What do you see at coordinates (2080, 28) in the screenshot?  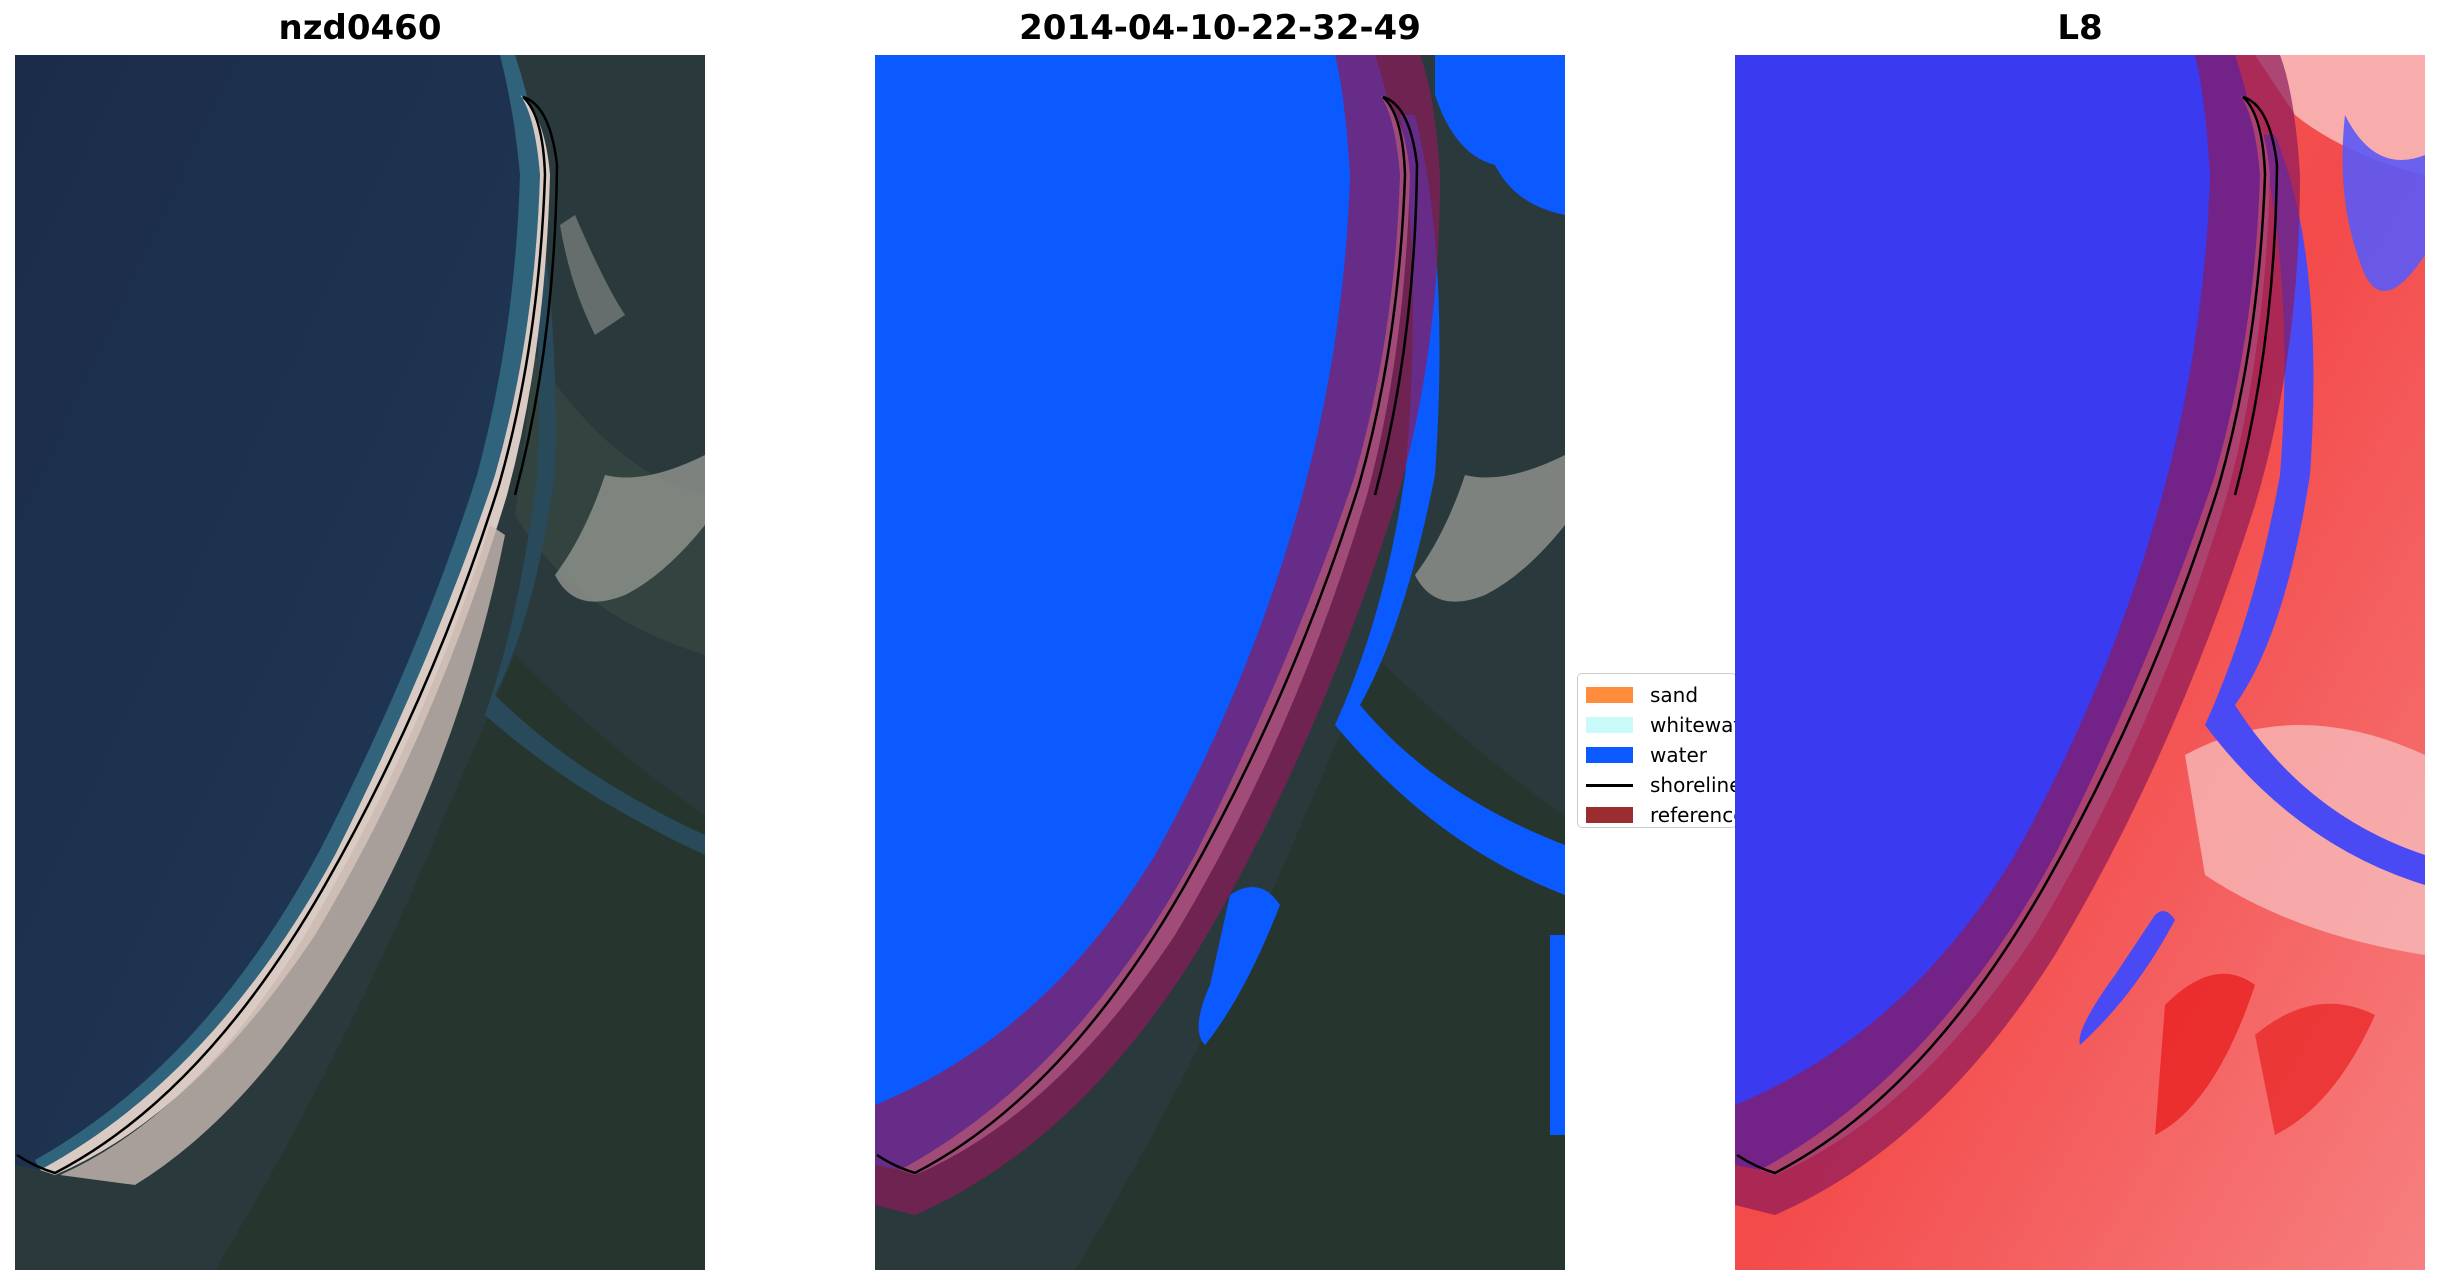 I see `panel-title-mndwi: L8` at bounding box center [2080, 28].